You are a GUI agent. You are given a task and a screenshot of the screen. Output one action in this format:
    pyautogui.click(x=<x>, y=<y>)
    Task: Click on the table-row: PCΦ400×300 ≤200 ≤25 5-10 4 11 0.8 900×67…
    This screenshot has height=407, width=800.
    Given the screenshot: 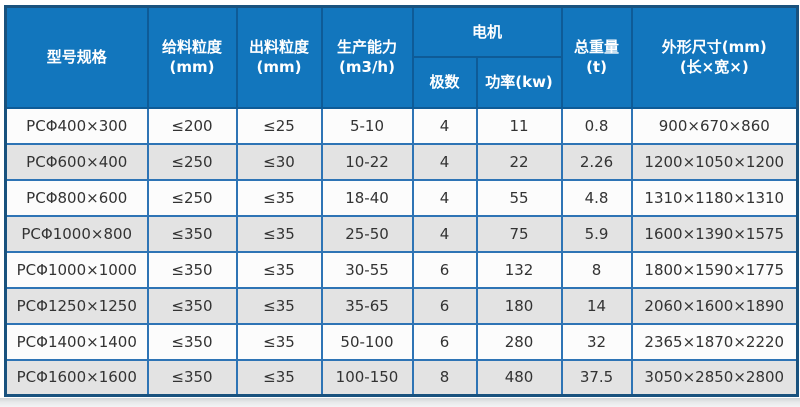 What is the action you would take?
    pyautogui.click(x=401, y=125)
    